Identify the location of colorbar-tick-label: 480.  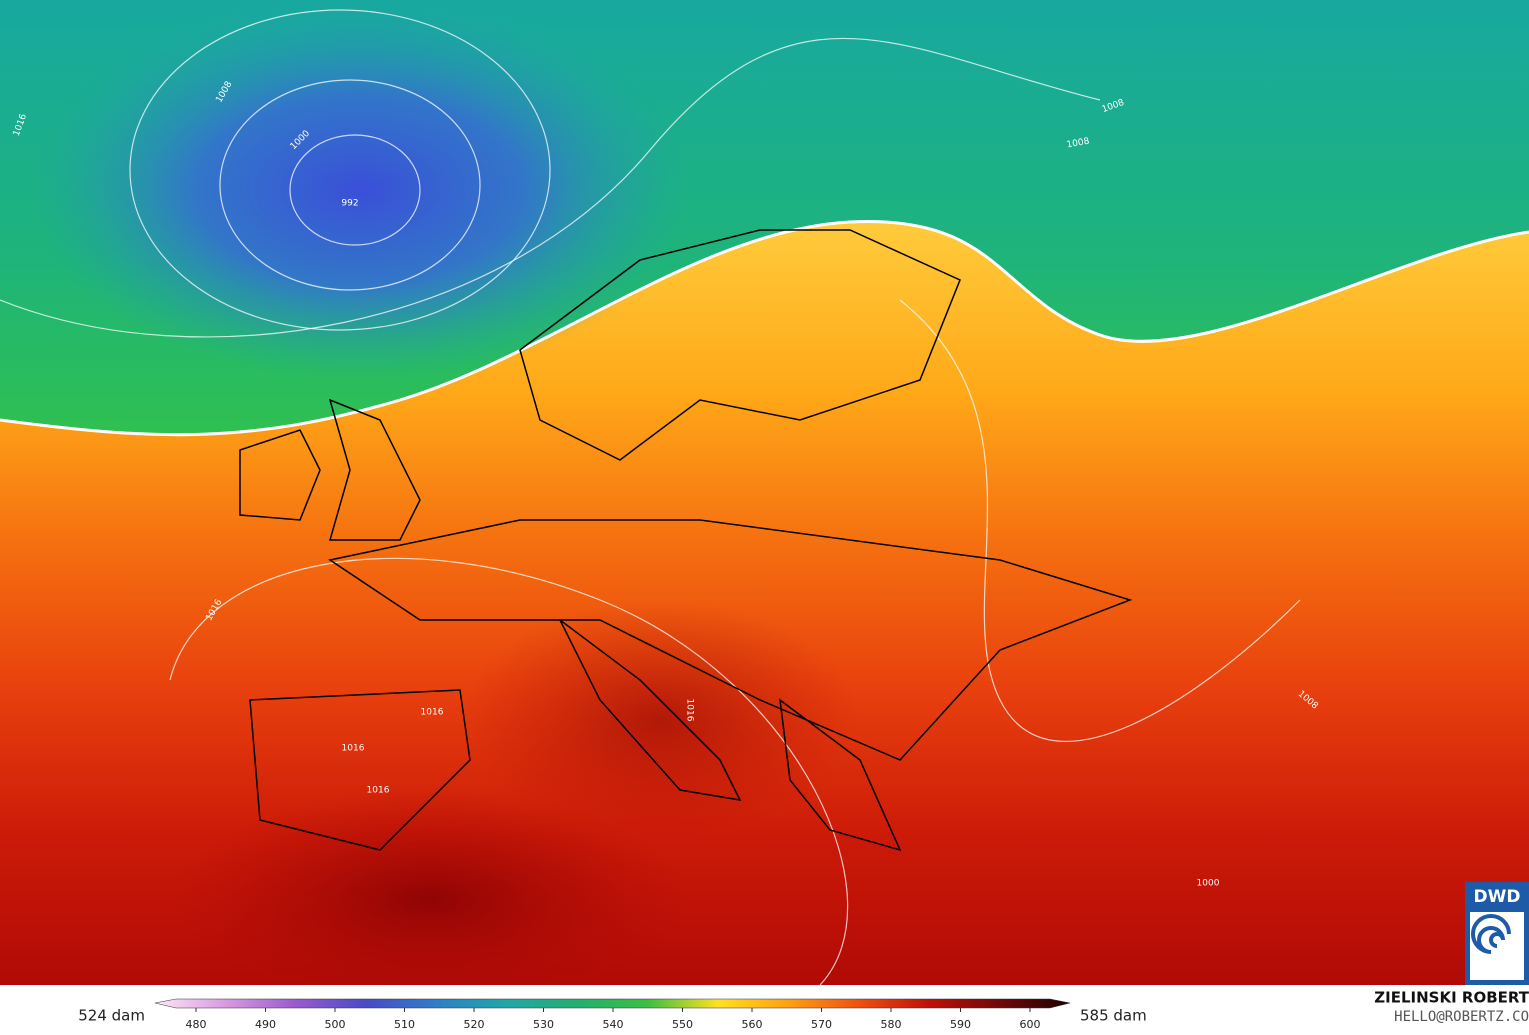
(196, 1024).